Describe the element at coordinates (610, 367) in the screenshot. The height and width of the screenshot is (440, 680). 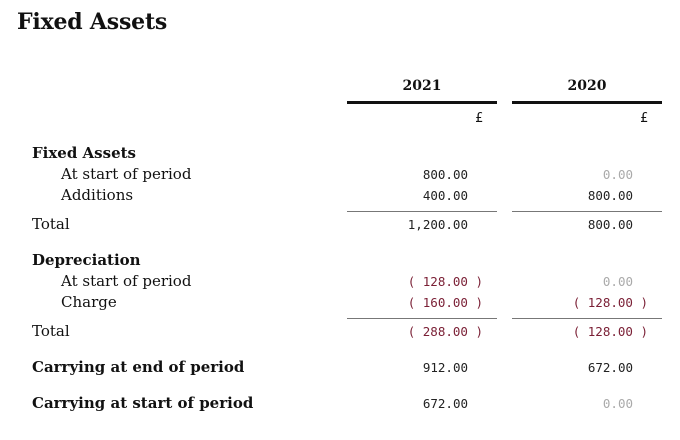
I see `value-2020: 672.00` at that location.